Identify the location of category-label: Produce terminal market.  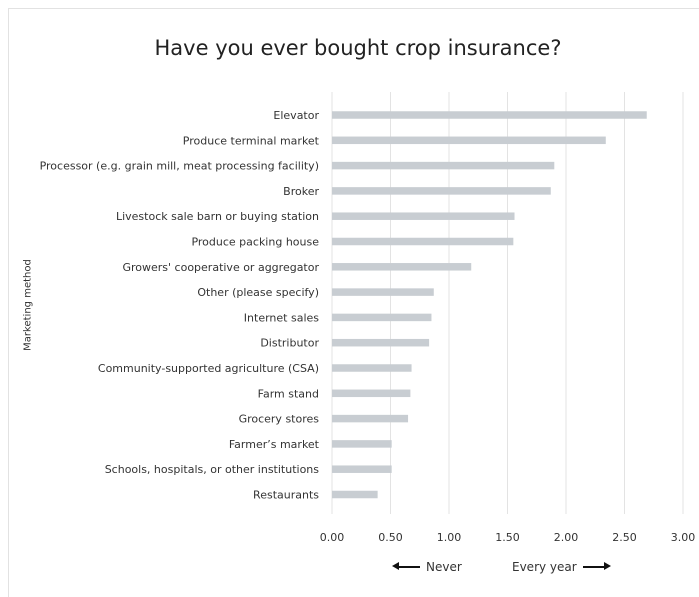
(251, 140).